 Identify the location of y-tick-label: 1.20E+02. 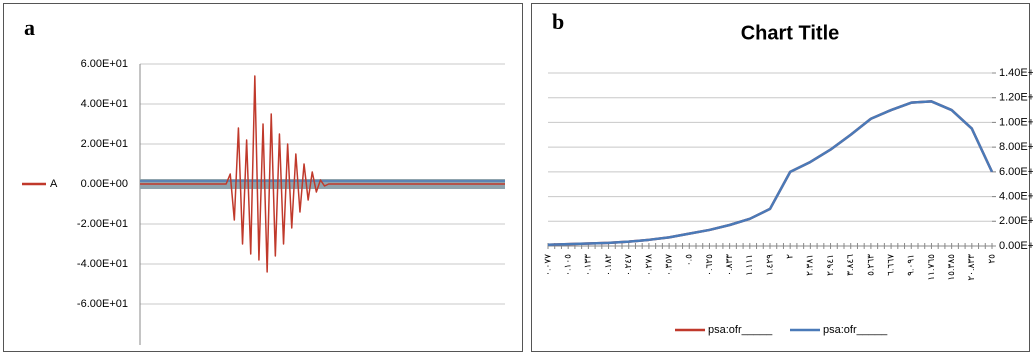
(1016, 98).